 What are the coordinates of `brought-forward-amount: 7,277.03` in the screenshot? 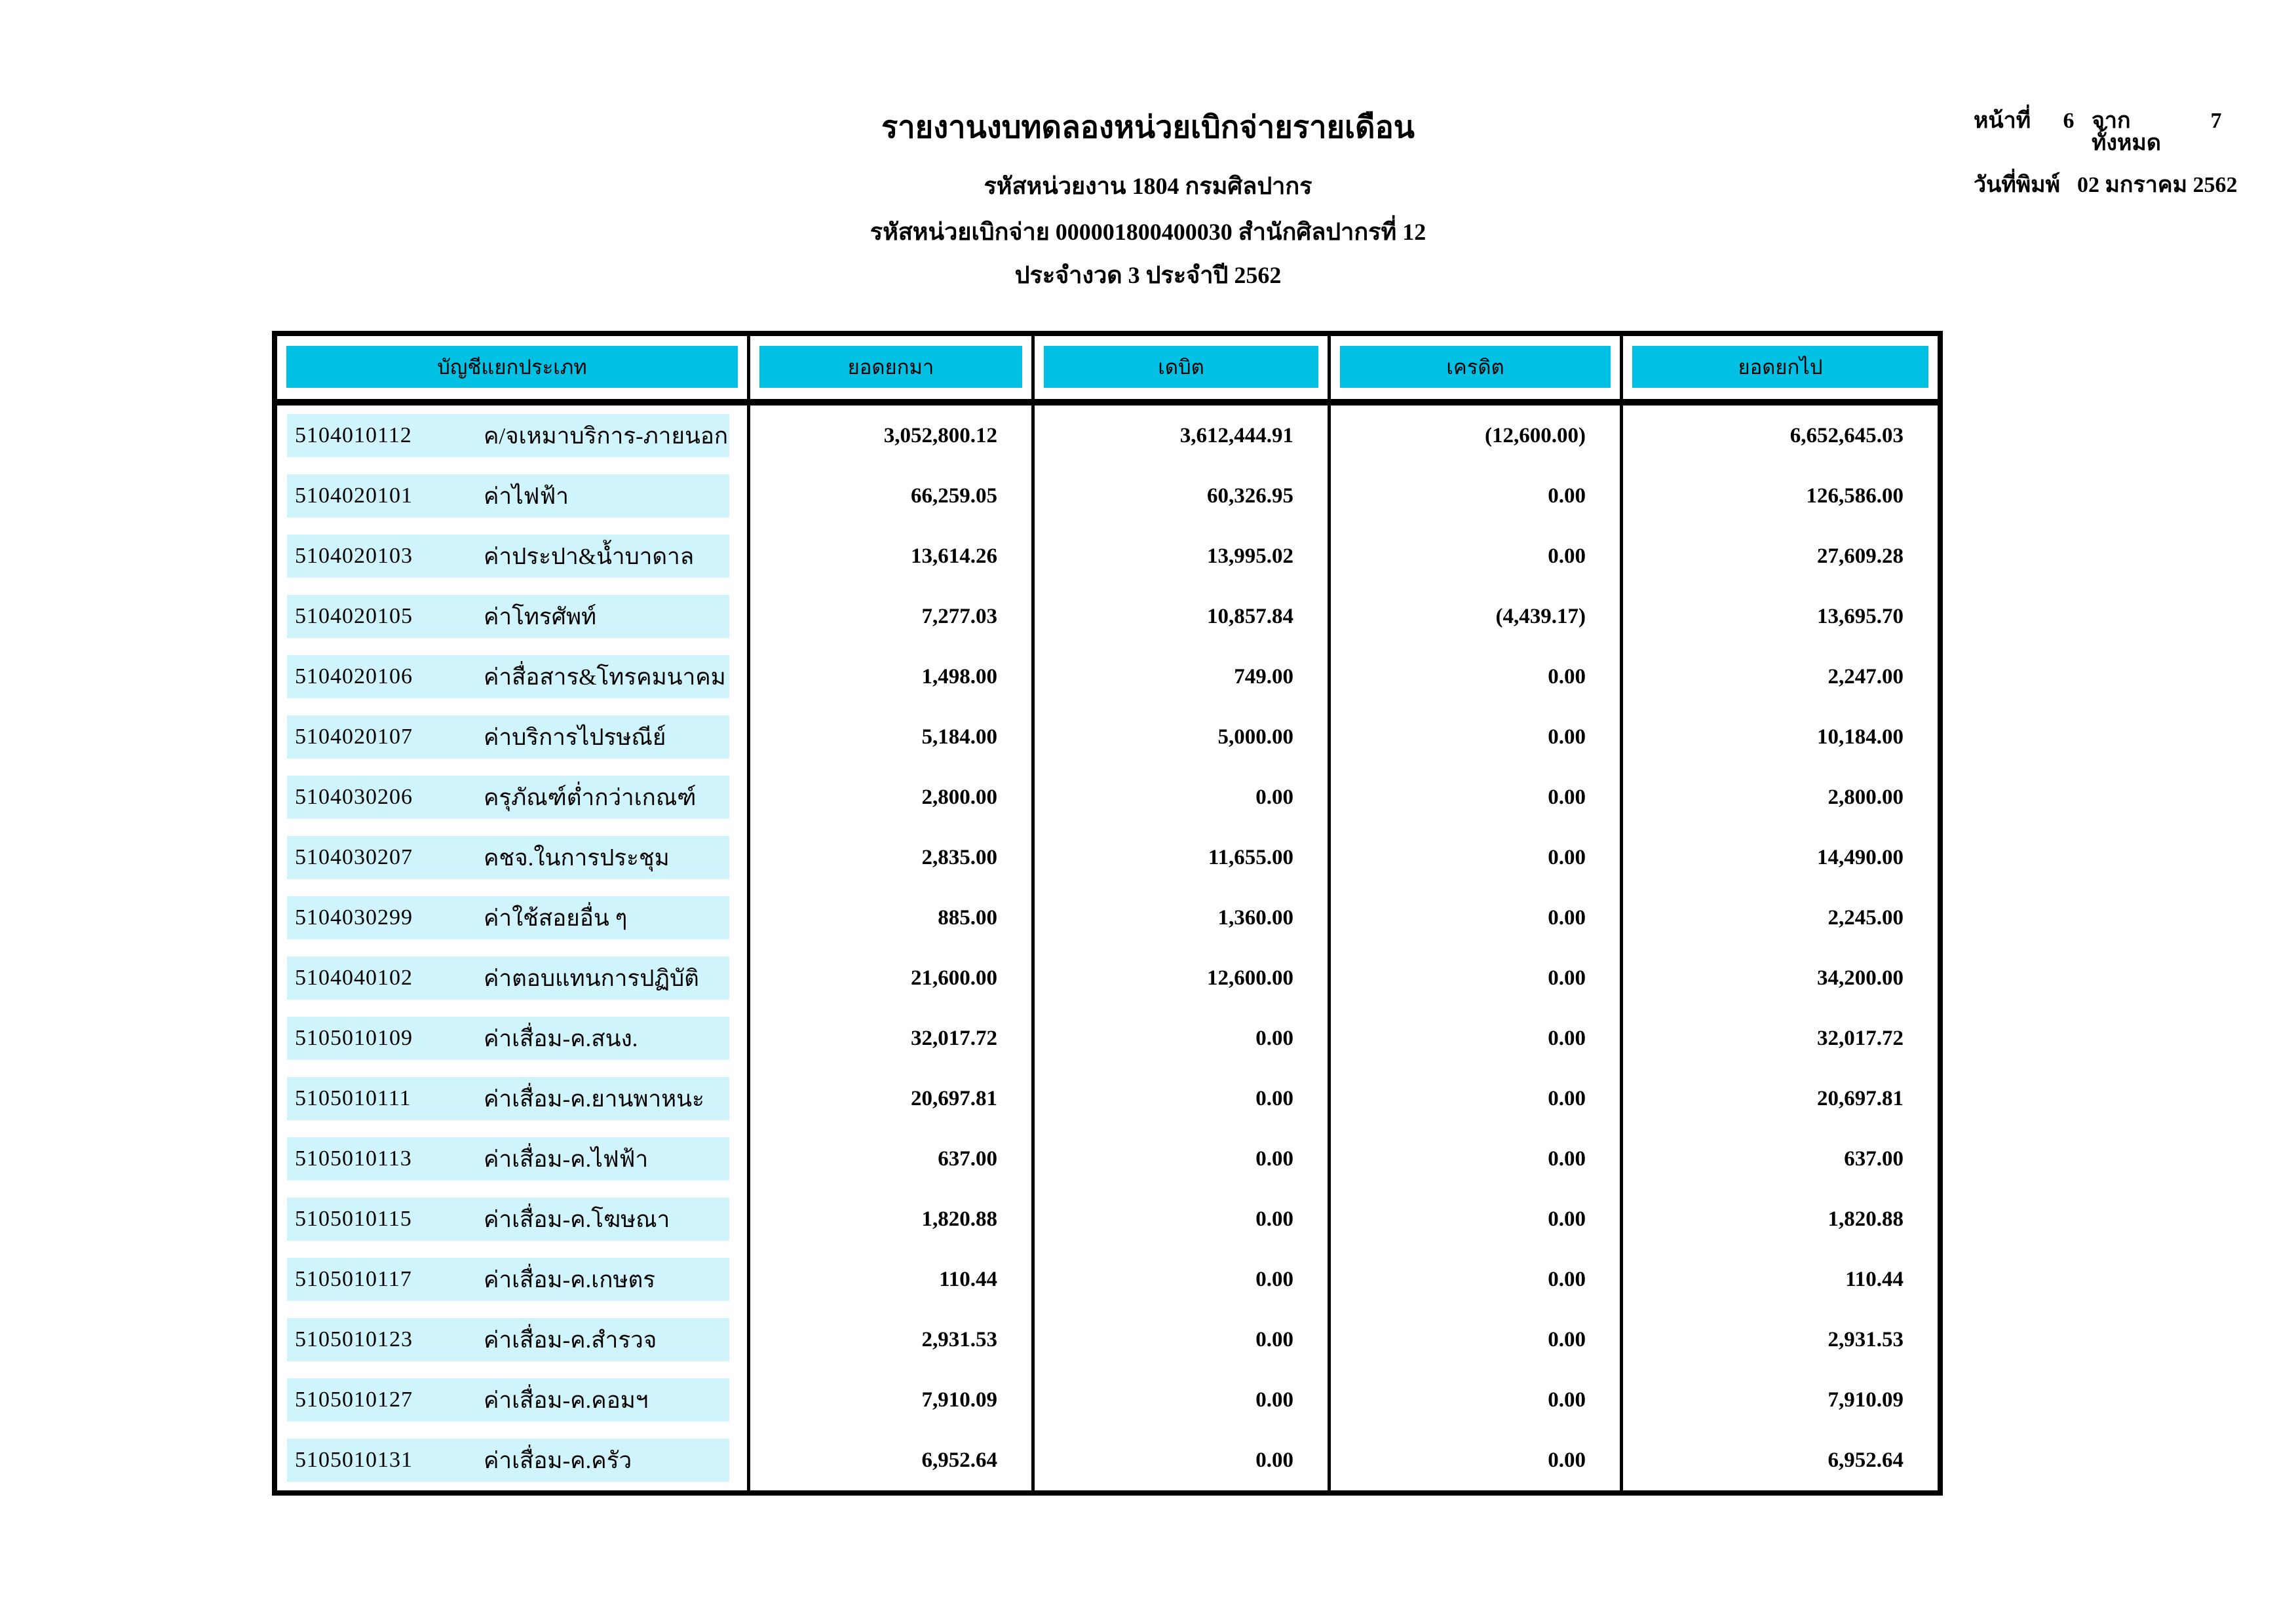 It's located at (889, 616).